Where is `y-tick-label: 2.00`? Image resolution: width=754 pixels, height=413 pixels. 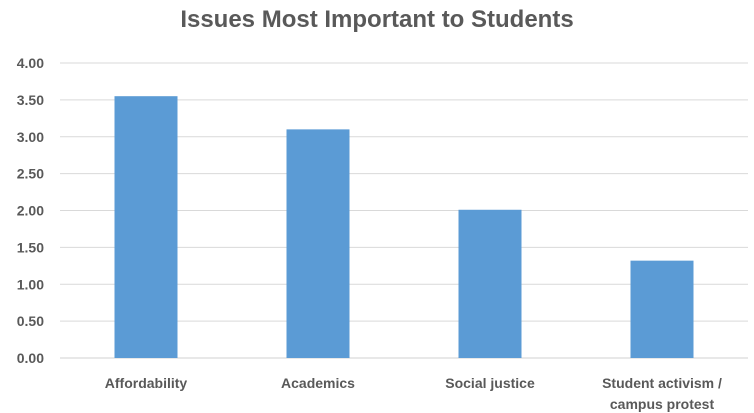 y-tick-label: 2.00 is located at coordinates (30, 211).